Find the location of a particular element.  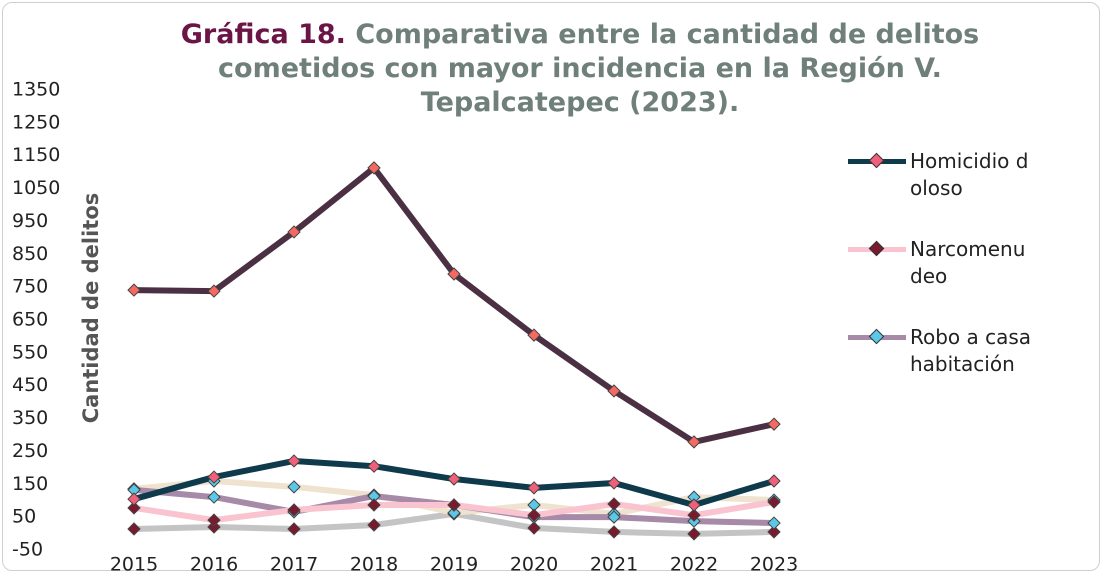

y-tick-label: 150 is located at coordinates (30, 484).